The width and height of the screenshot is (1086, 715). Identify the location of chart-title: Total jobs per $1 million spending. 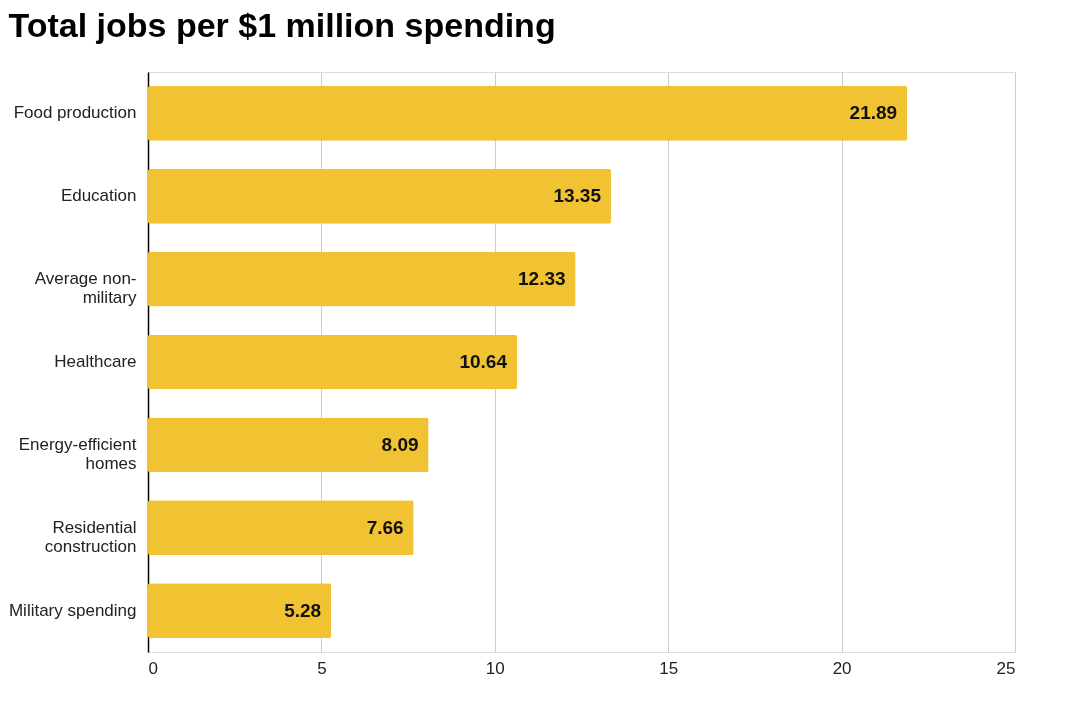
(282, 25).